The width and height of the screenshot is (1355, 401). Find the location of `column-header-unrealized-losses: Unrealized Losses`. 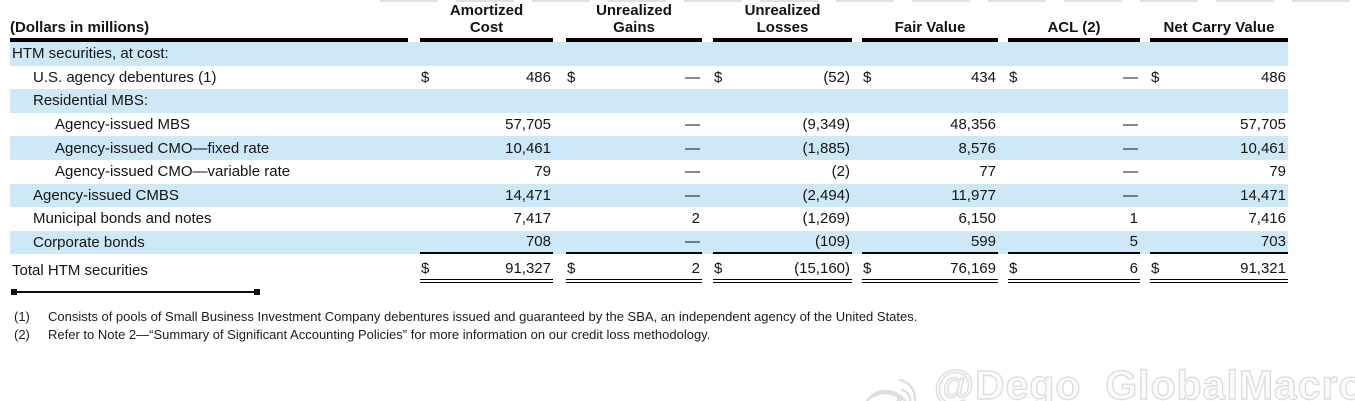

column-header-unrealized-losses: Unrealized Losses is located at coordinates (782, 22).